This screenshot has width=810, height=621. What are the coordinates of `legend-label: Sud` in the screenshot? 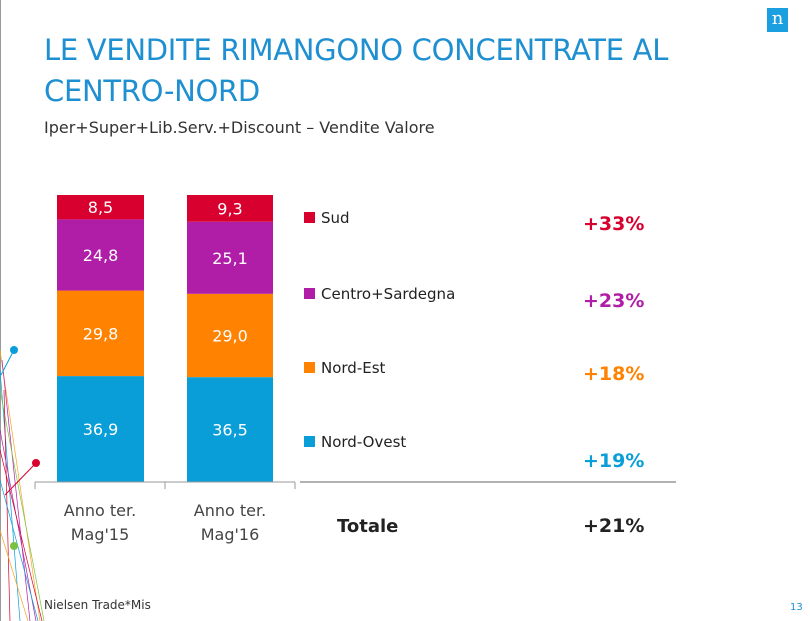 It's located at (335, 218).